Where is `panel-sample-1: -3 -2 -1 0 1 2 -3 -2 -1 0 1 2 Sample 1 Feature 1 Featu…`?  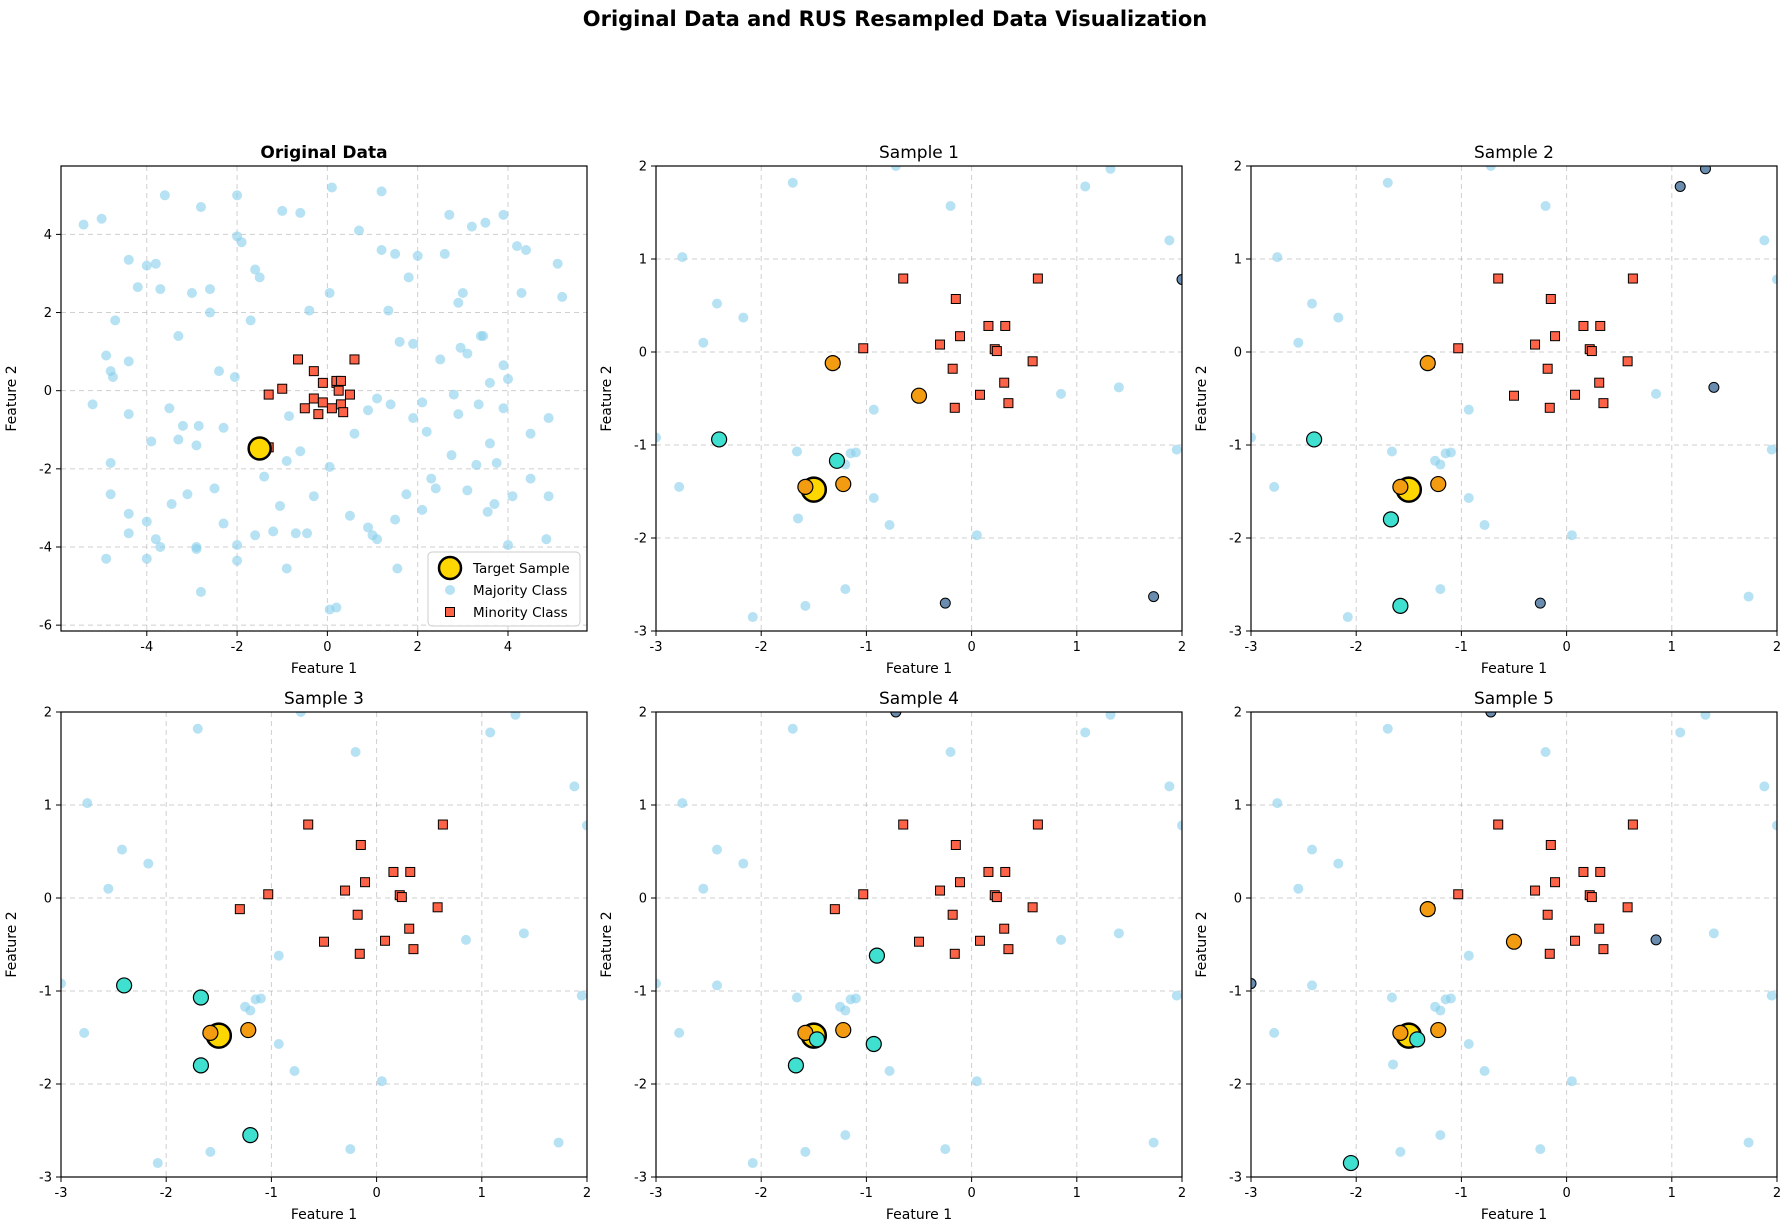
panel-sample-1: -3 -2 -1 0 1 2 -3 -2 -1 0 1 2 Sample 1 Feature 1 Featu… is located at coordinates (892, 410).